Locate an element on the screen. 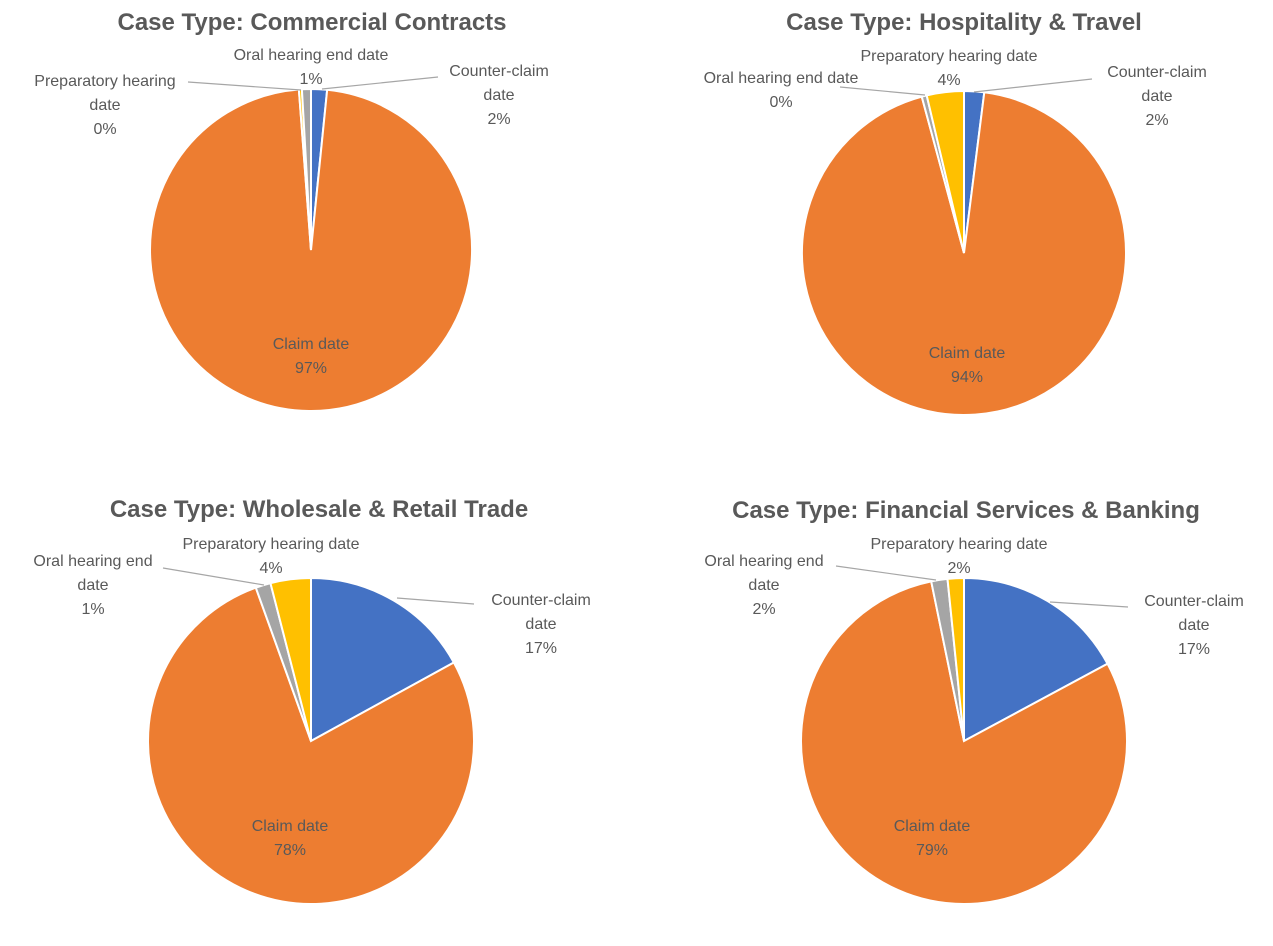 This screenshot has width=1273, height=946. data-label-claim-date: Claim date 79% is located at coordinates (932, 838).